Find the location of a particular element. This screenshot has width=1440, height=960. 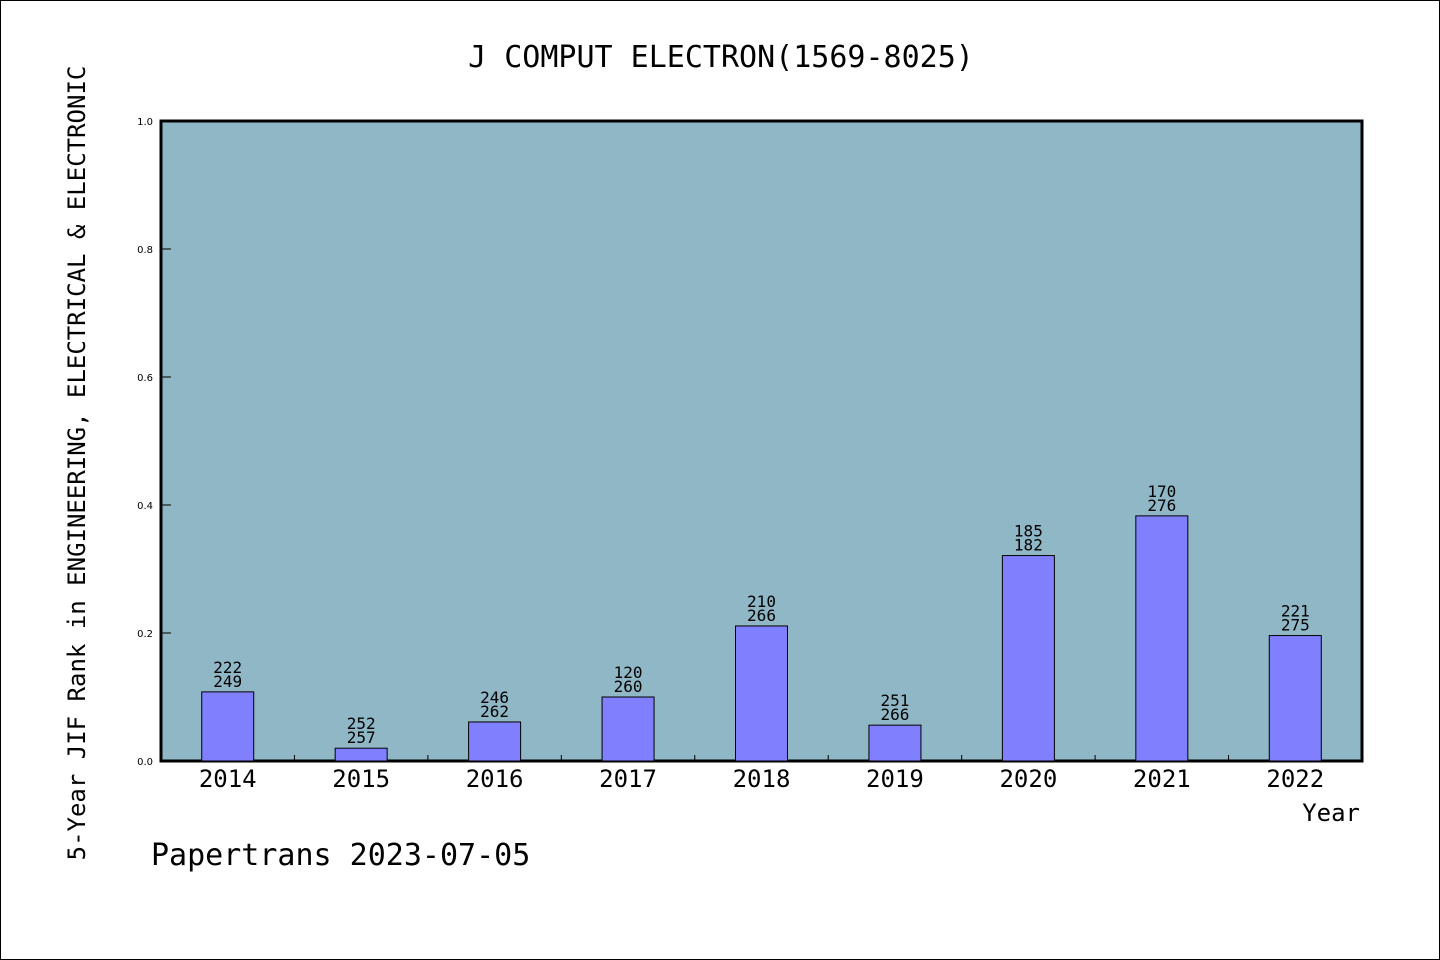

x-axis-ticks: 2014 2015 2016 2017 2018 2019 2020 2021 2022 is located at coordinates (761, 774).